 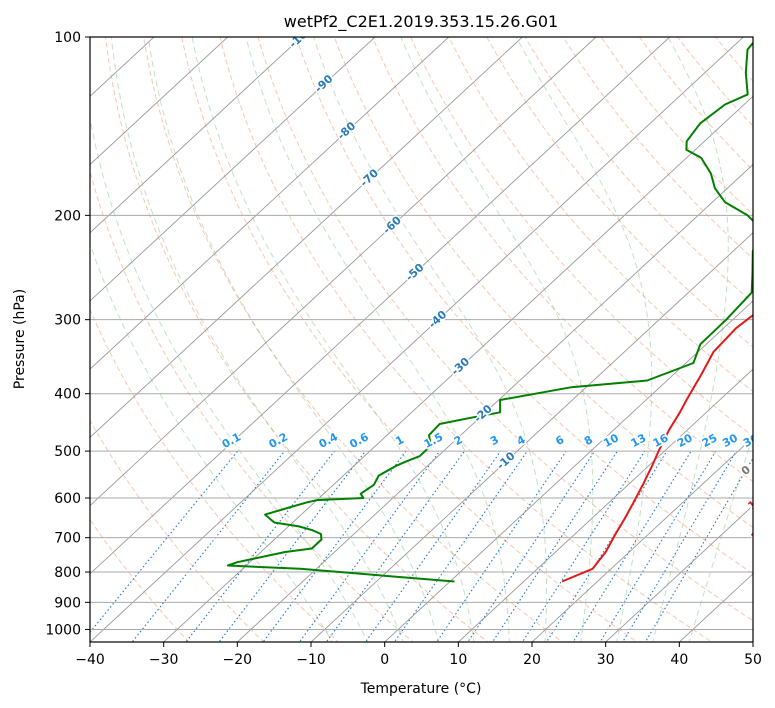 What do you see at coordinates (762, 564) in the screenshot?
I see `moist-adiabat-label: 30` at bounding box center [762, 564].